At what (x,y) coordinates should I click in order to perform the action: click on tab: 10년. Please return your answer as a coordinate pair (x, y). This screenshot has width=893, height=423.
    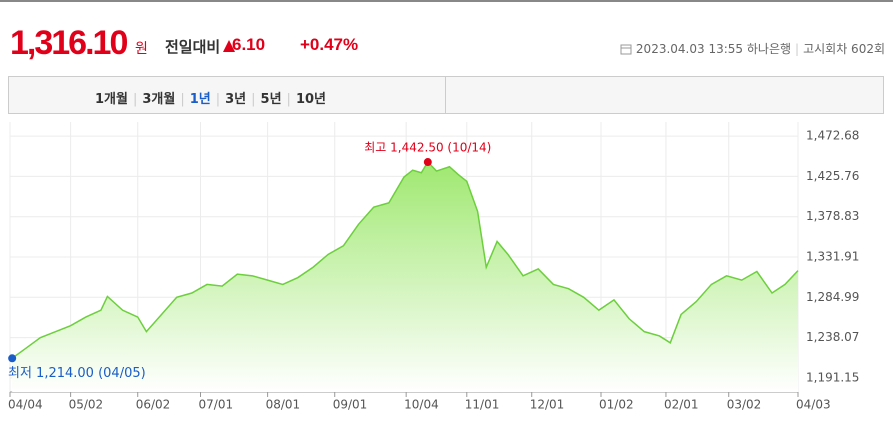
    Looking at the image, I should click on (310, 99).